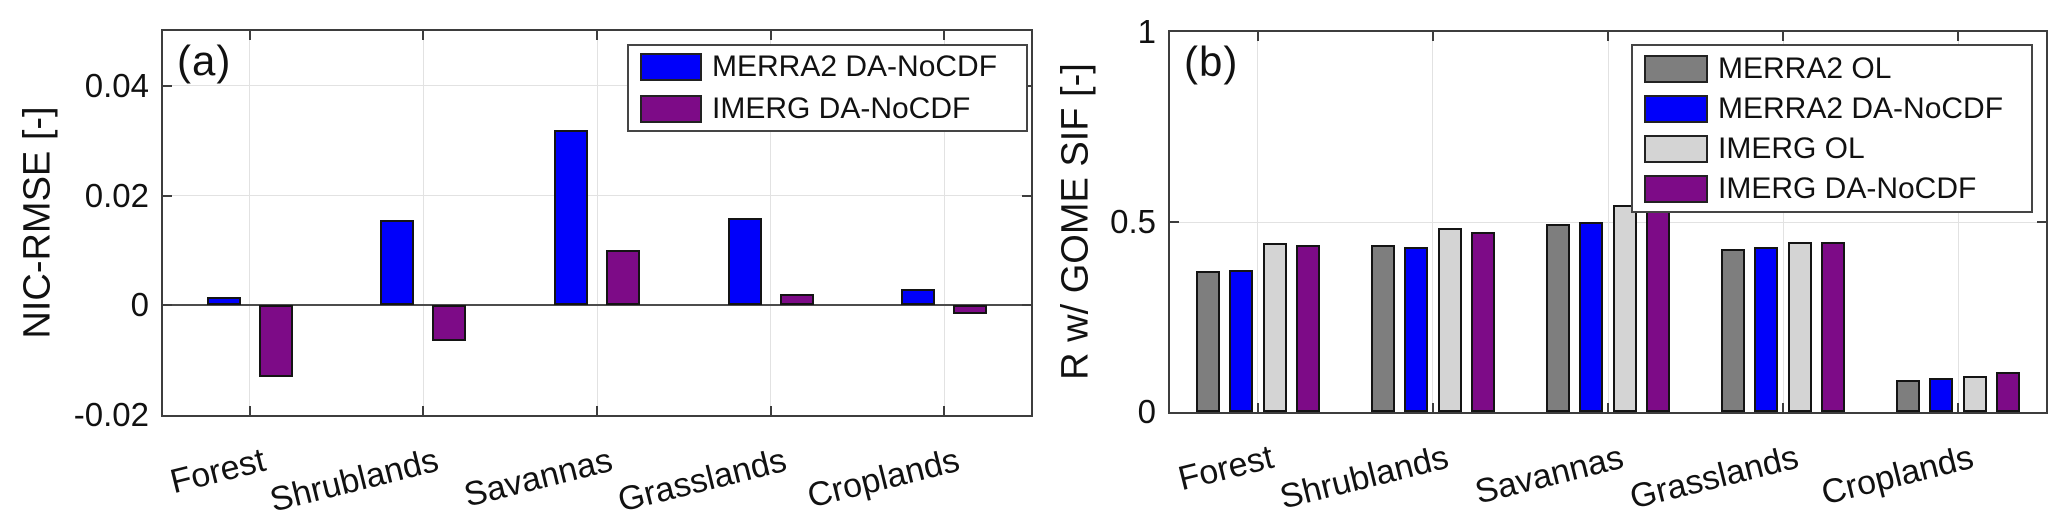 This screenshot has height=532, width=2067. What do you see at coordinates (827, 88) in the screenshot?
I see `legend-a: MERRA2 DA-NoCDF IMERG DA-NoCDF` at bounding box center [827, 88].